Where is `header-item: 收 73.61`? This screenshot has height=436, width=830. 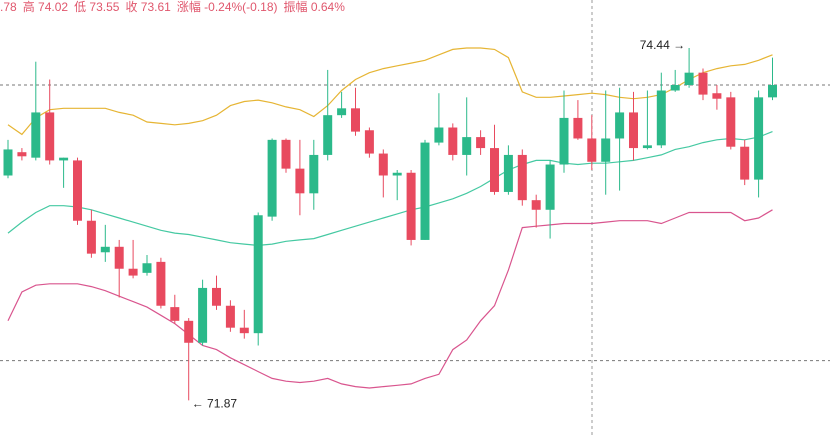
header-item: 收 73.61 is located at coordinates (148, 7).